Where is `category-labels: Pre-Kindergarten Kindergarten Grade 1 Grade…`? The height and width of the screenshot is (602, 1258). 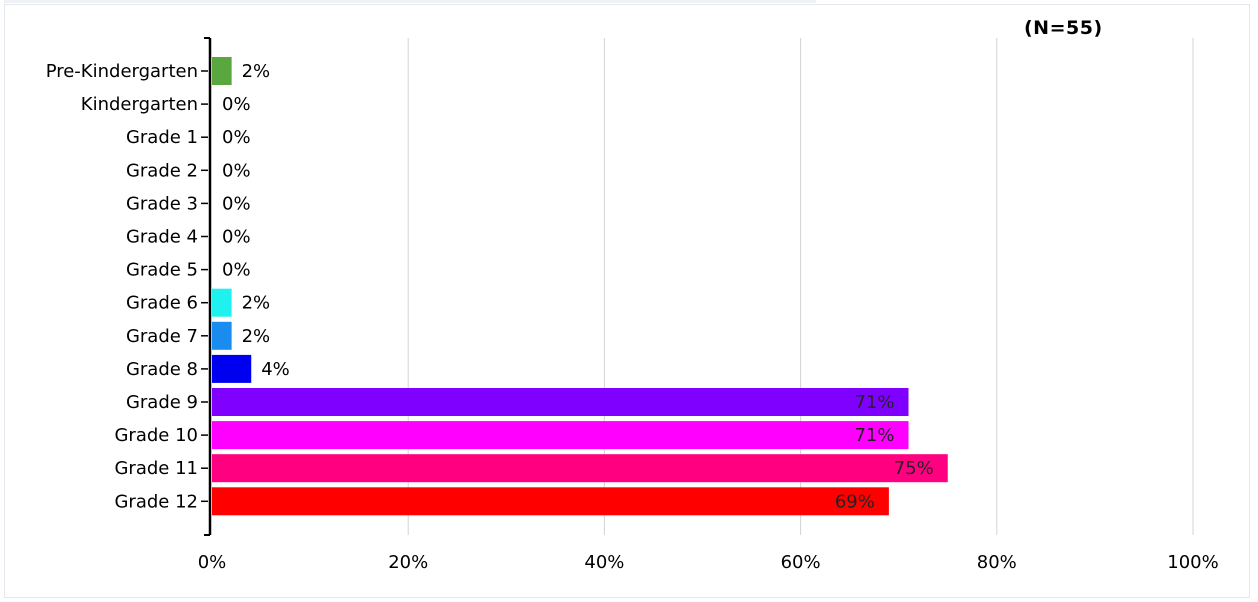
category-labels: Pre-Kindergarten Kindergarten Grade 1 Grade… is located at coordinates (122, 286).